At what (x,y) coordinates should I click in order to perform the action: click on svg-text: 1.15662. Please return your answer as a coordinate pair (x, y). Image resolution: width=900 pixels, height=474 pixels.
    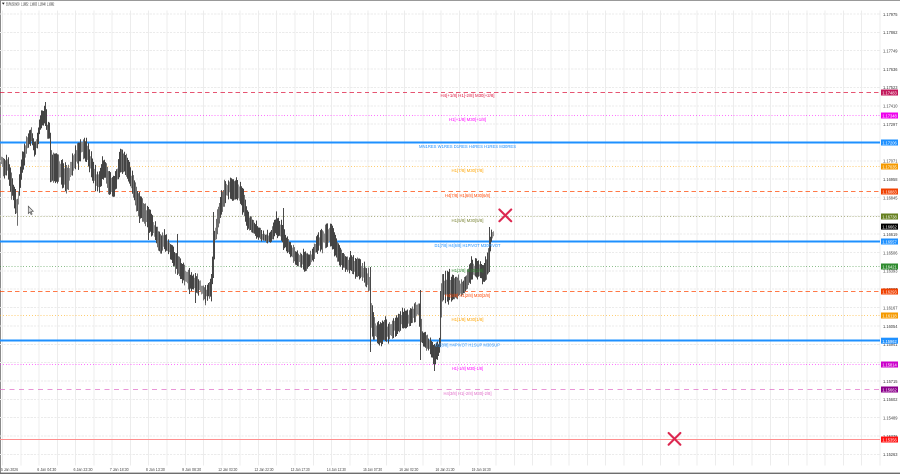
    Looking at the image, I should click on (889, 390).